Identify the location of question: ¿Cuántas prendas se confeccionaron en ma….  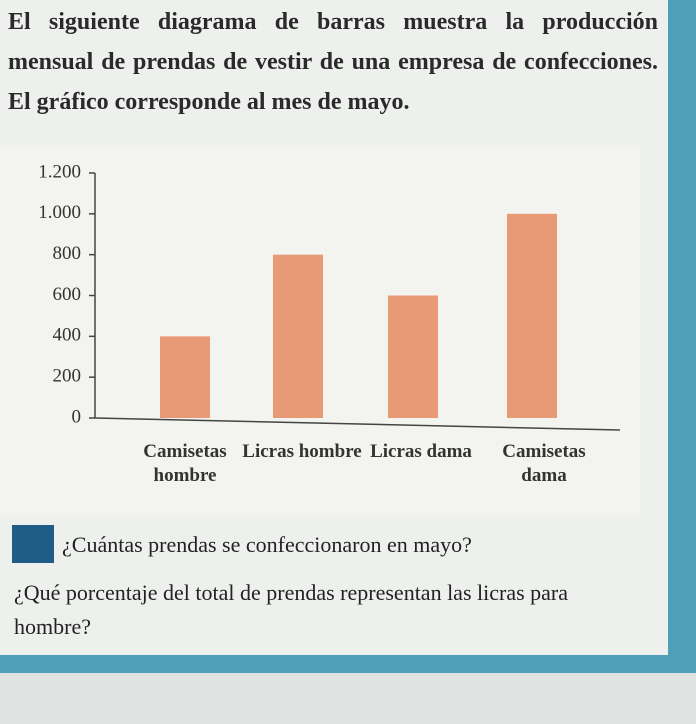
(267, 544).